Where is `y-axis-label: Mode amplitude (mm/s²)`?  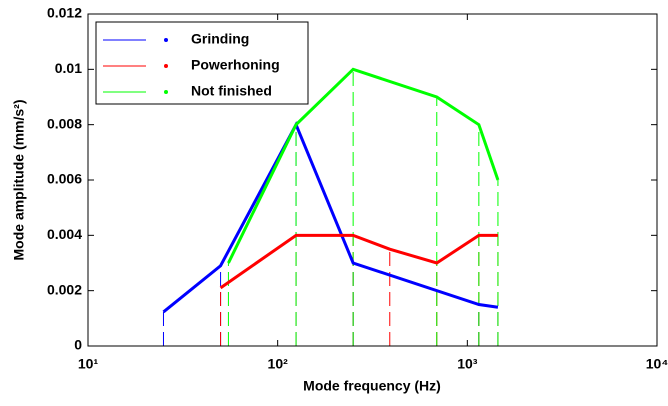
y-axis-label: Mode amplitude (mm/s²) is located at coordinates (19, 179).